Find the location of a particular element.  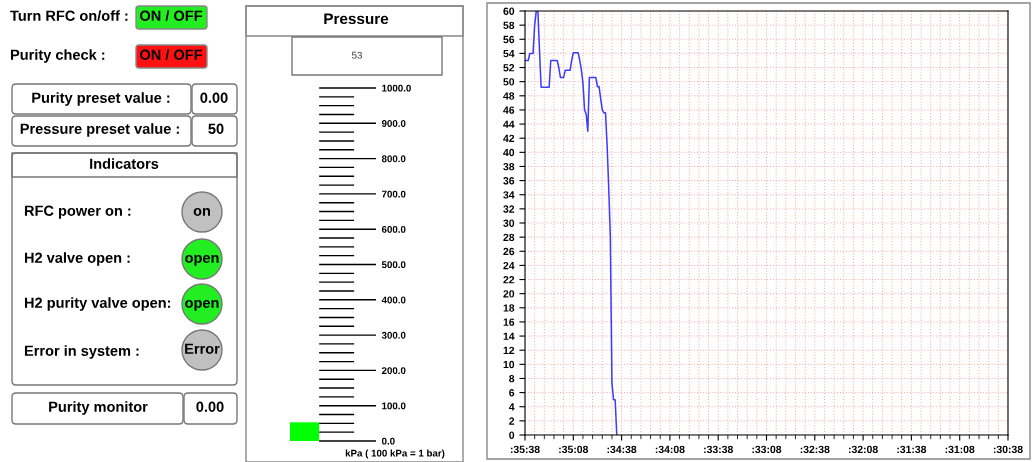

text: H2 valve open : is located at coordinates (77, 259).